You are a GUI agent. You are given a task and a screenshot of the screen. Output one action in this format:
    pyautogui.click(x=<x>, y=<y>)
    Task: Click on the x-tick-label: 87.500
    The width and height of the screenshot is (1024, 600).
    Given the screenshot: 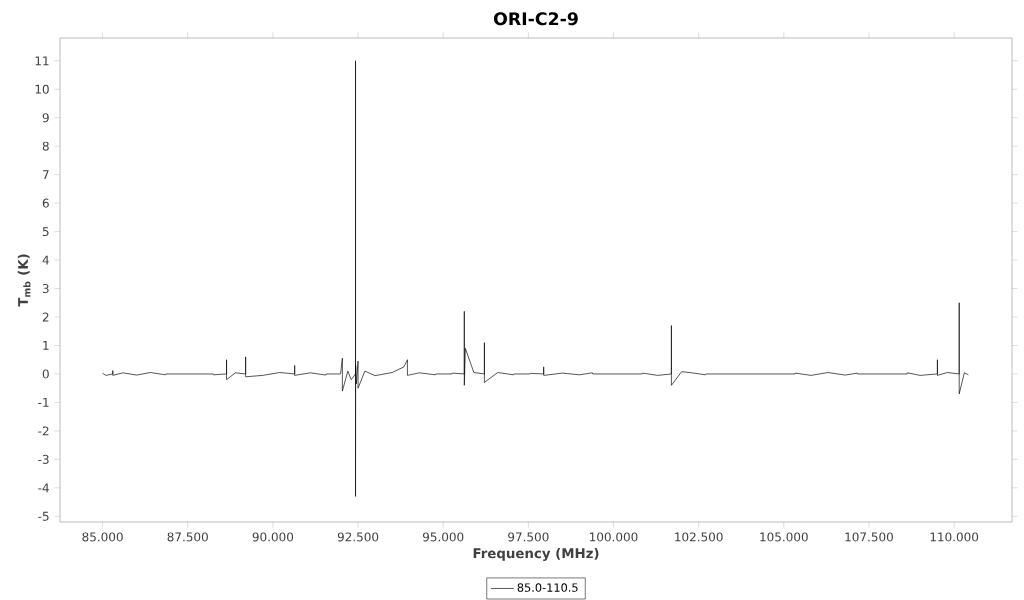 What is the action you would take?
    pyautogui.click(x=187, y=537)
    